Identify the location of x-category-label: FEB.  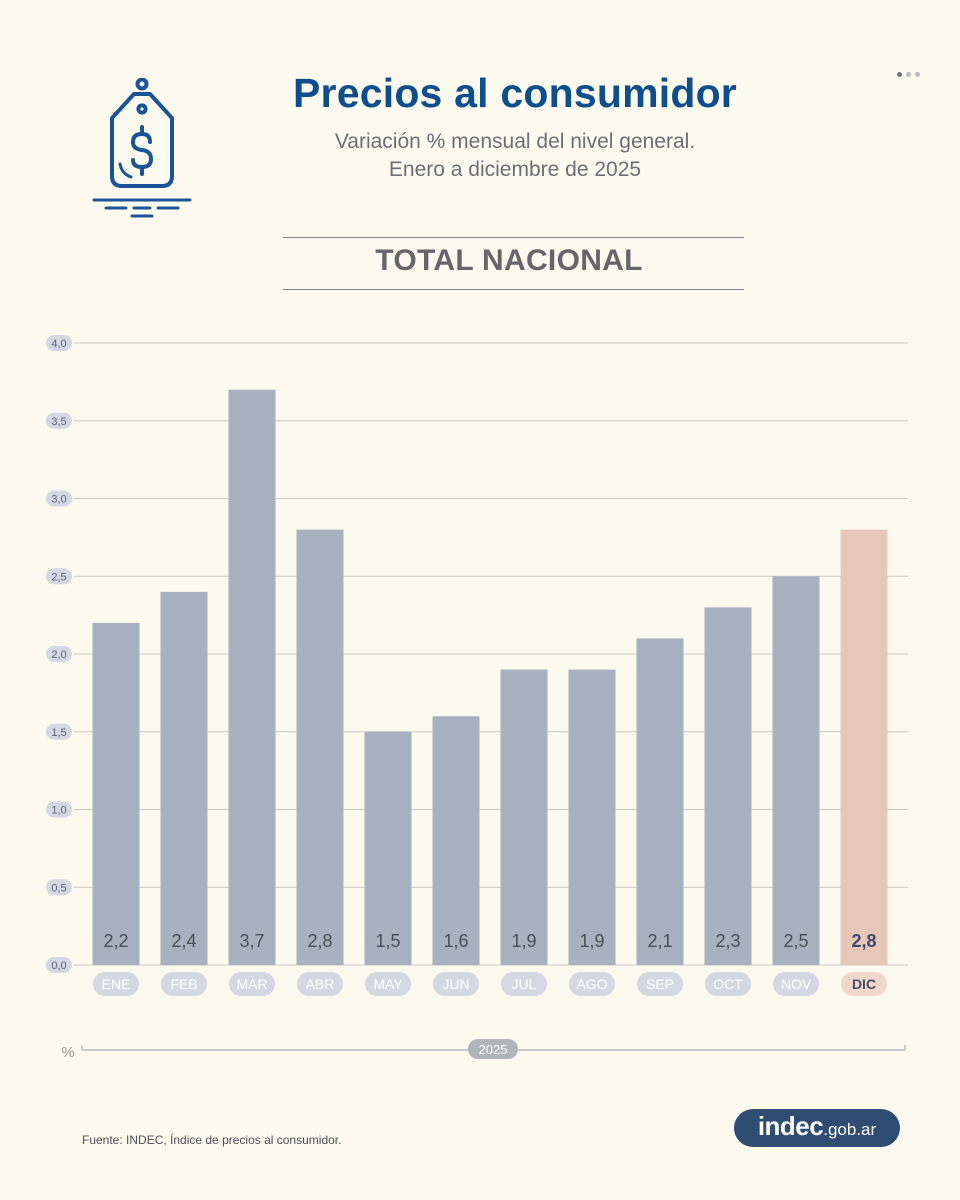
(183, 984).